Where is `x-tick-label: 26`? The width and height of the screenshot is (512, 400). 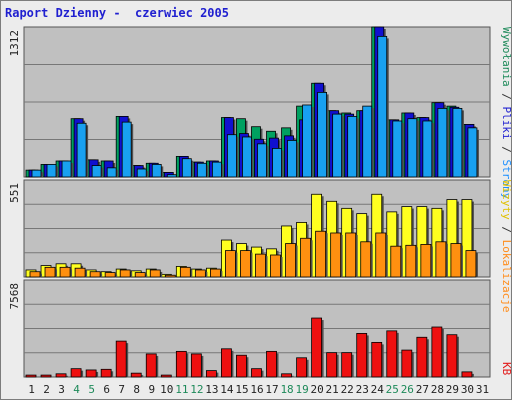 x-tick-label: 26 is located at coordinates (407, 389).